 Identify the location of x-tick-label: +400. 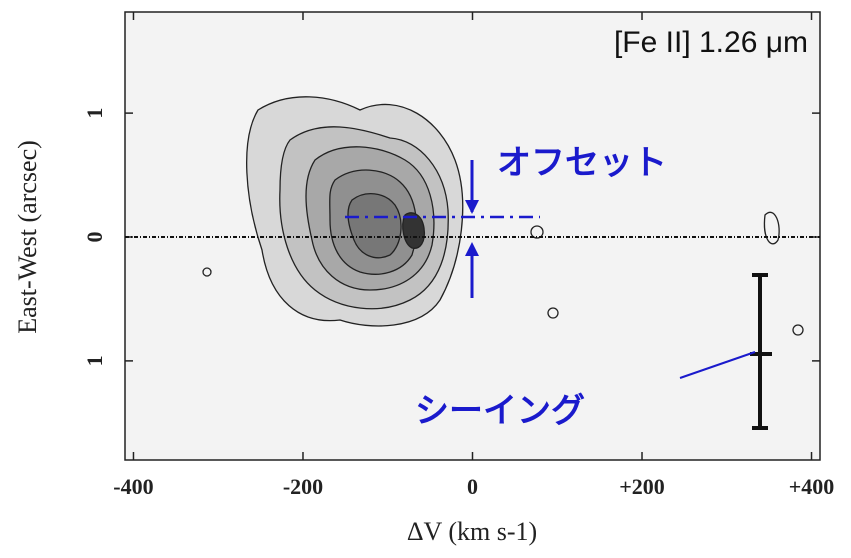
(812, 486).